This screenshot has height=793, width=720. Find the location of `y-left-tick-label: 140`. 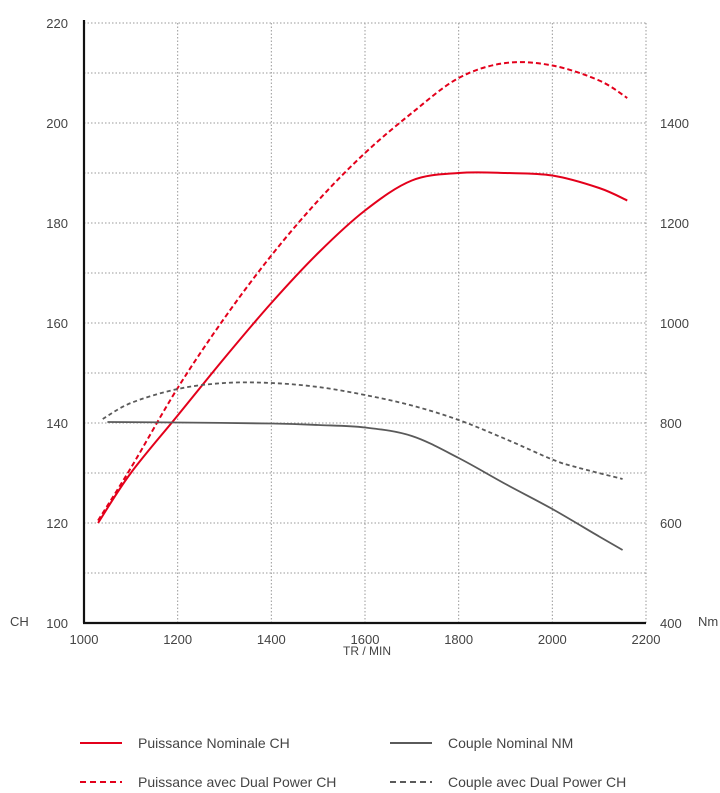

y-left-tick-label: 140 is located at coordinates (57, 423).